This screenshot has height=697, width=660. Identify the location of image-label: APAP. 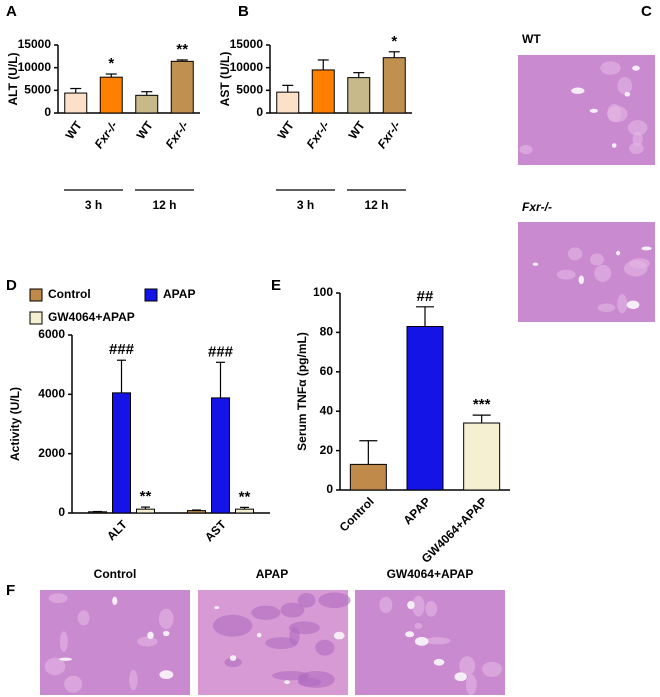
(272, 574).